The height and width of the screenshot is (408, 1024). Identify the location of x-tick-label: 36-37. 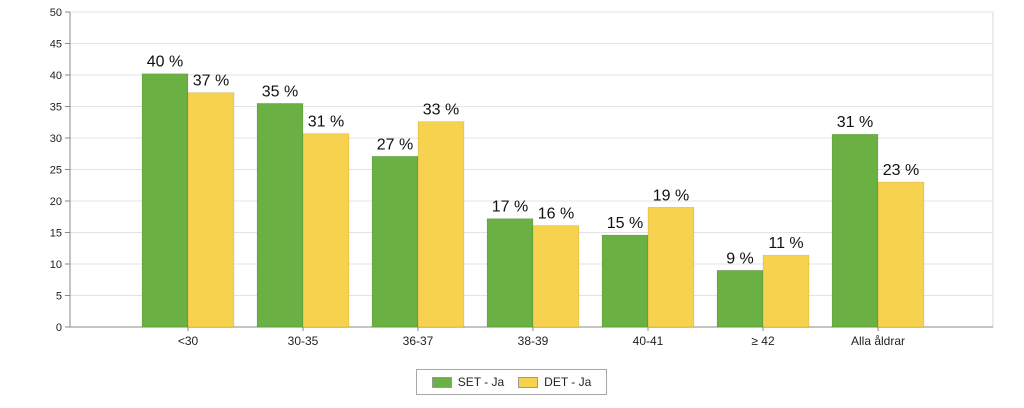
(418, 341).